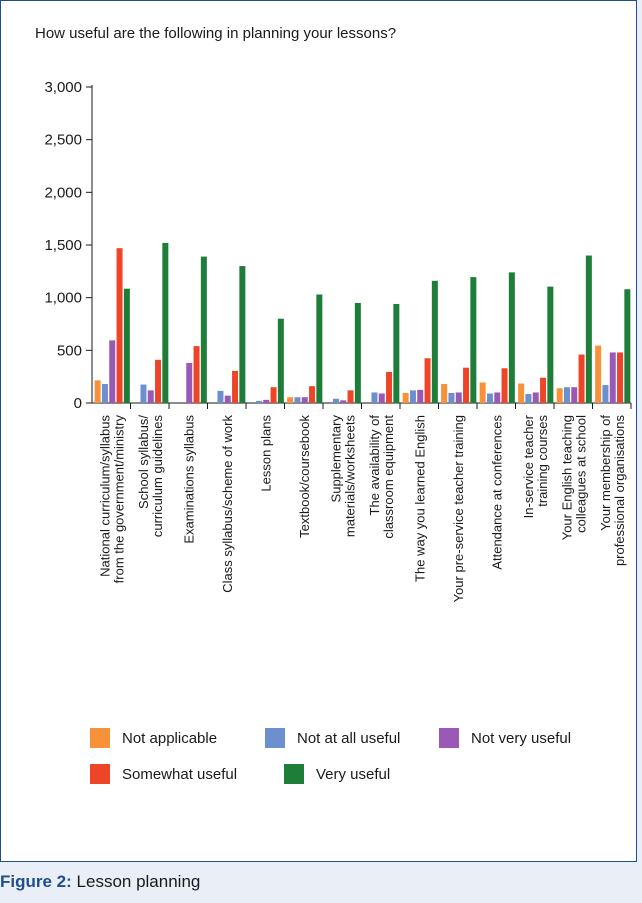 Image resolution: width=642 pixels, height=903 pixels. Describe the element at coordinates (78, 403) in the screenshot. I see `y-tick-label: 0` at that location.